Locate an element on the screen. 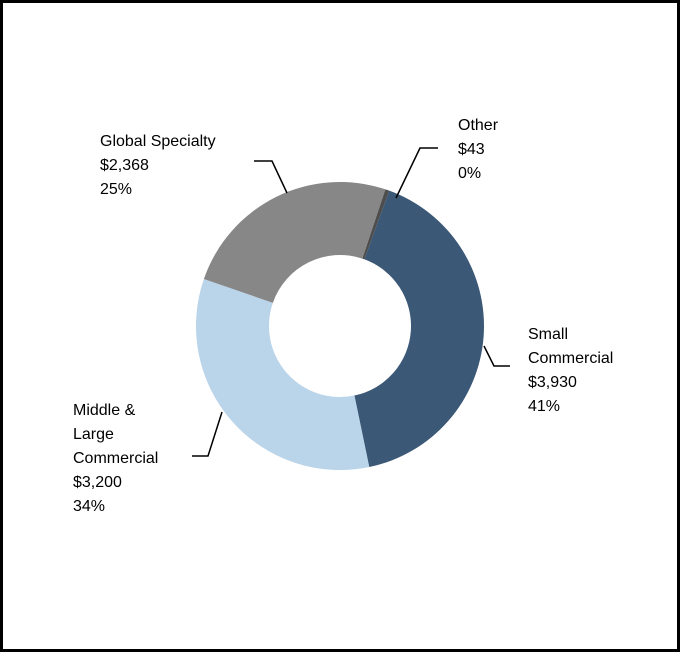 This screenshot has width=680, height=652. slice-value: $3,200 is located at coordinates (97, 482).